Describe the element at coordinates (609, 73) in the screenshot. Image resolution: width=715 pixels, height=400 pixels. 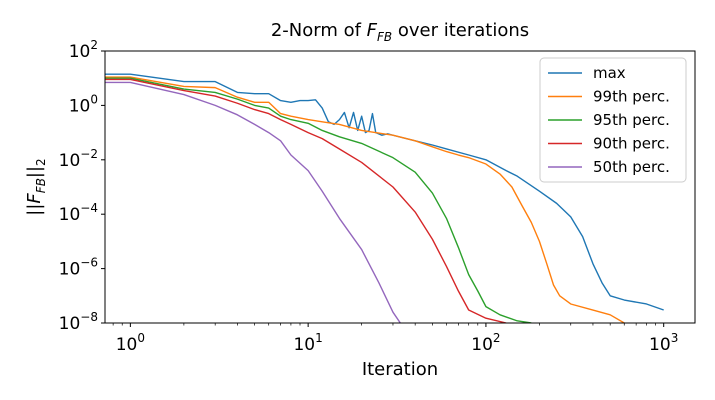
I see `legend-label-0: max` at that location.